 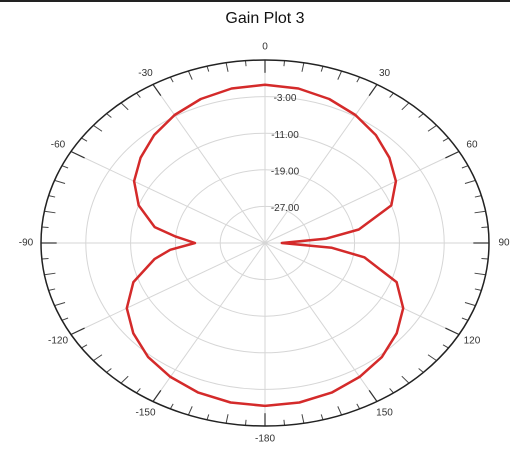 I want to click on r-tick-label: -3.00, so click(x=285, y=98).